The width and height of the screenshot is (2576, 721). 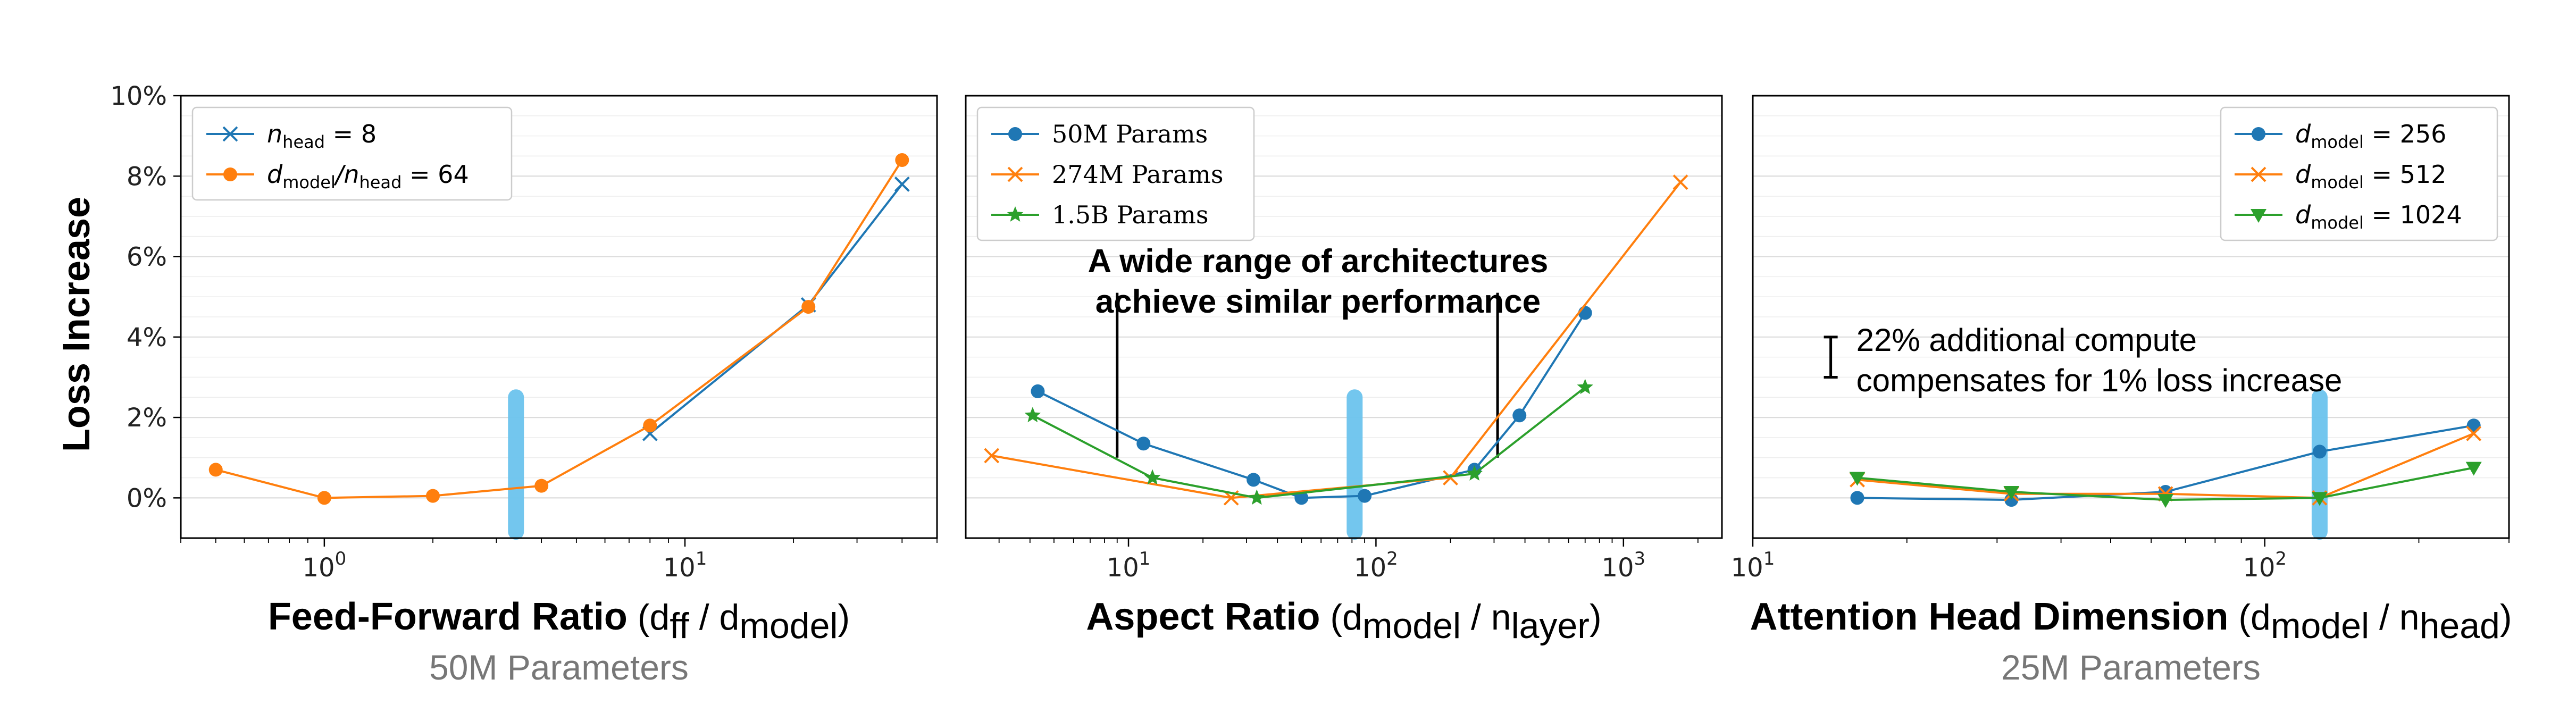 I want to click on errorbar, so click(x=1831, y=358).